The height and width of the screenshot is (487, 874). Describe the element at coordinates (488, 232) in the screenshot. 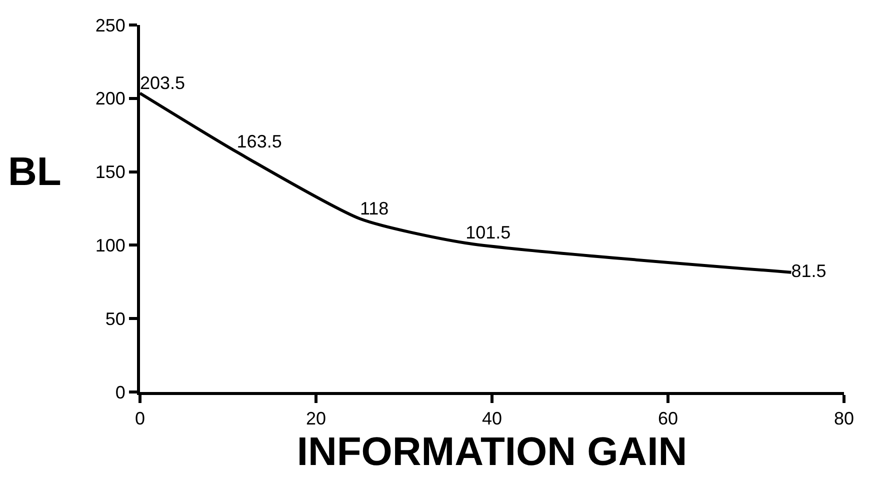

I see `data-label: 101.5` at that location.